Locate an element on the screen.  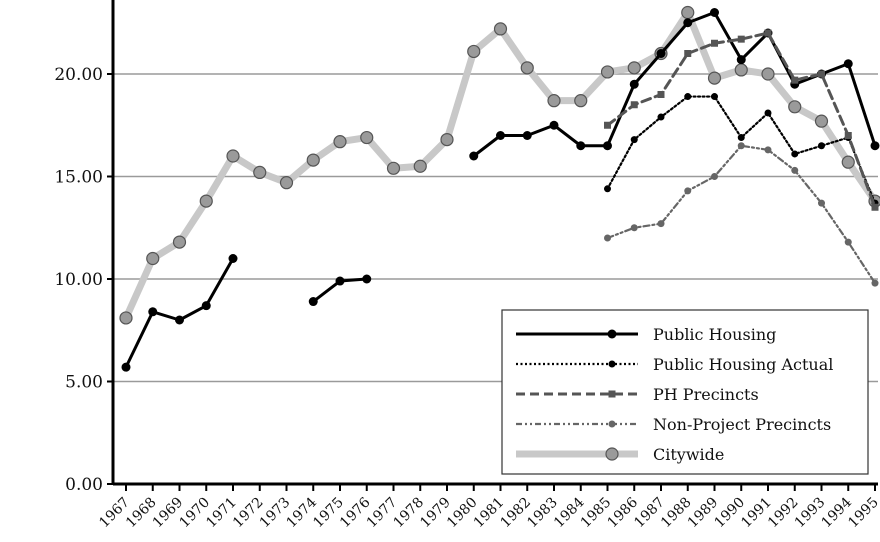
legend-entry: Non-Project Precincts is located at coordinates (673, 424).